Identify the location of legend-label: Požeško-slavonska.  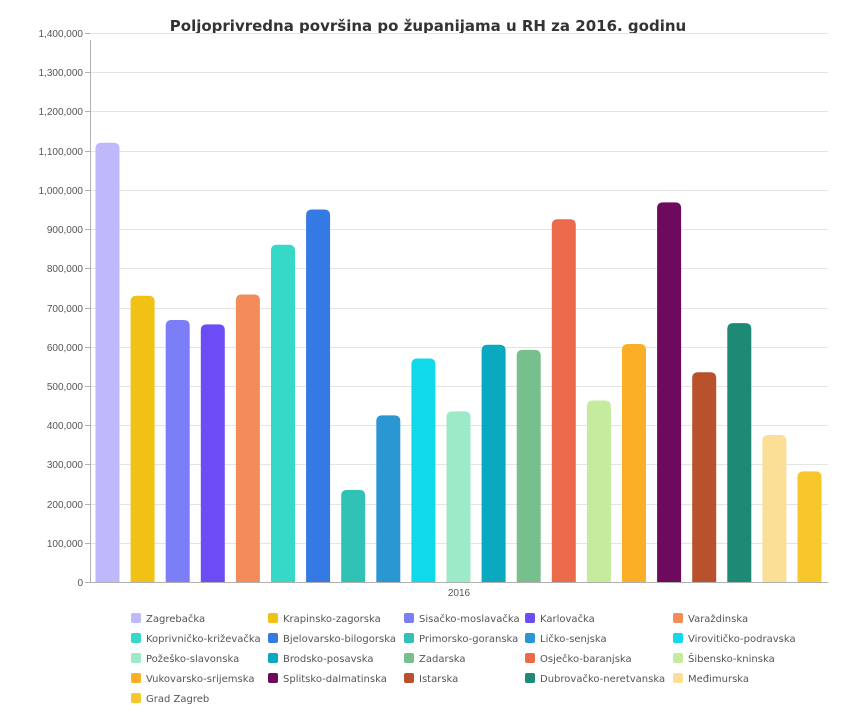
(192, 659).